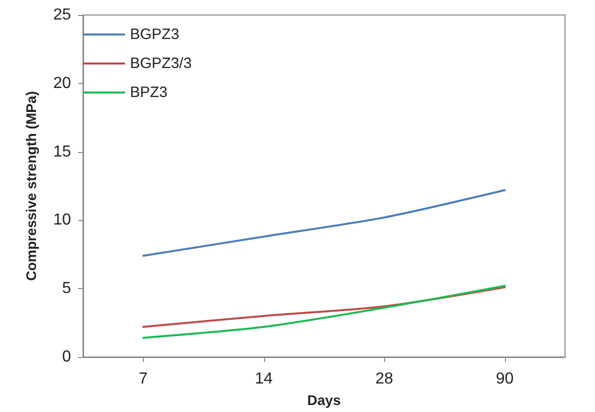  What do you see at coordinates (324, 400) in the screenshot?
I see `x-axis-title: Days` at bounding box center [324, 400].